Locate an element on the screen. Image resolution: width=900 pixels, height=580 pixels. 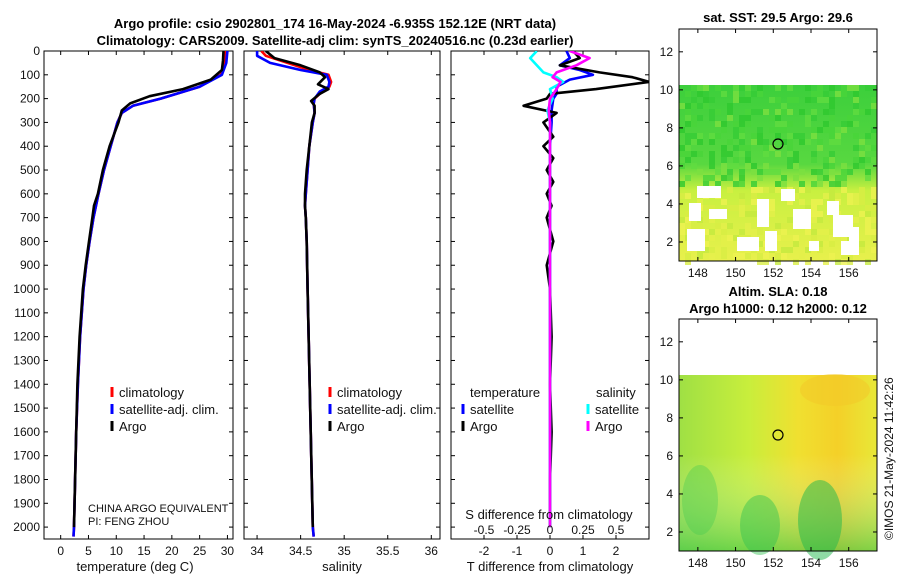
y-tick-label: 1000 is located at coordinates (26, 289).